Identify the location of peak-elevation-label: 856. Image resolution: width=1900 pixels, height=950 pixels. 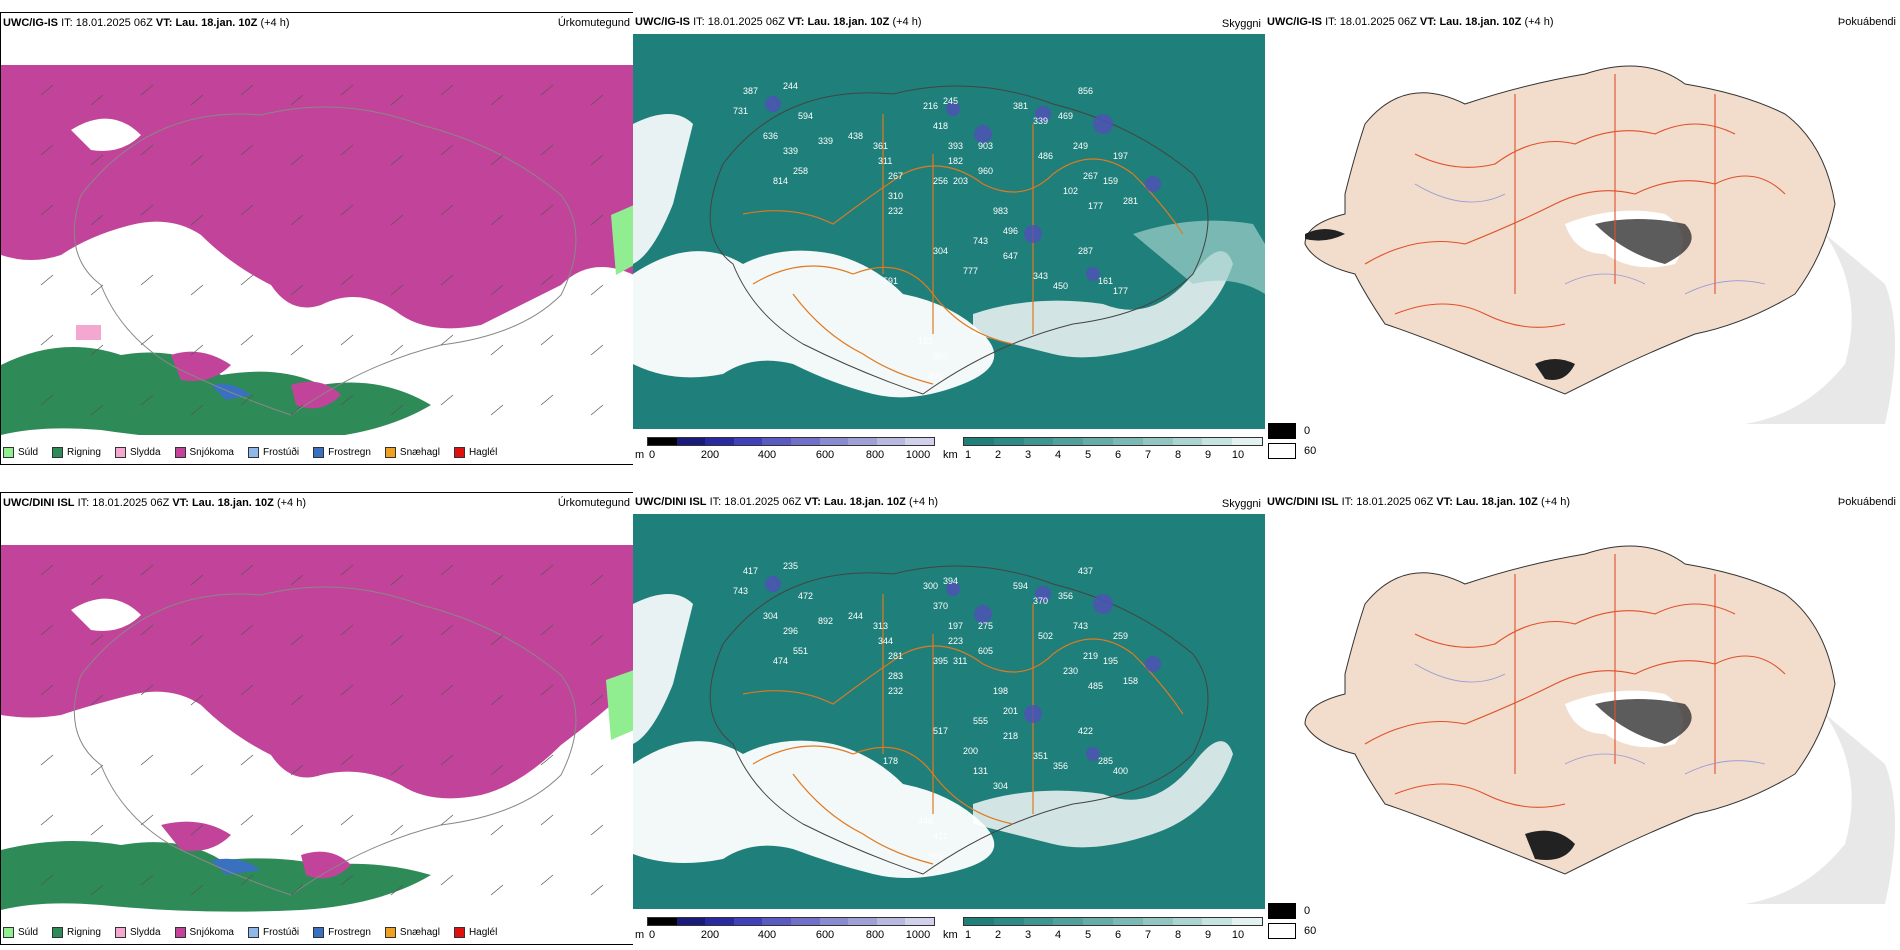
(1085, 91).